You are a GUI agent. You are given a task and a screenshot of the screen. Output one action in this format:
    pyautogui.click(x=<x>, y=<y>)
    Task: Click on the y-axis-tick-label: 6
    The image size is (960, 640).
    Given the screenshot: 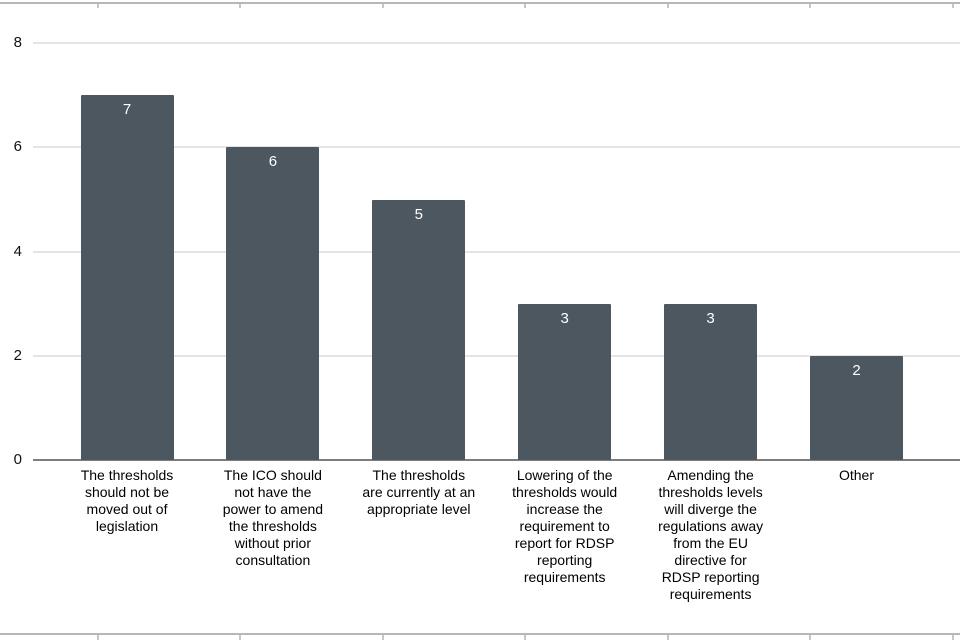 What is the action you would take?
    pyautogui.click(x=17, y=147)
    